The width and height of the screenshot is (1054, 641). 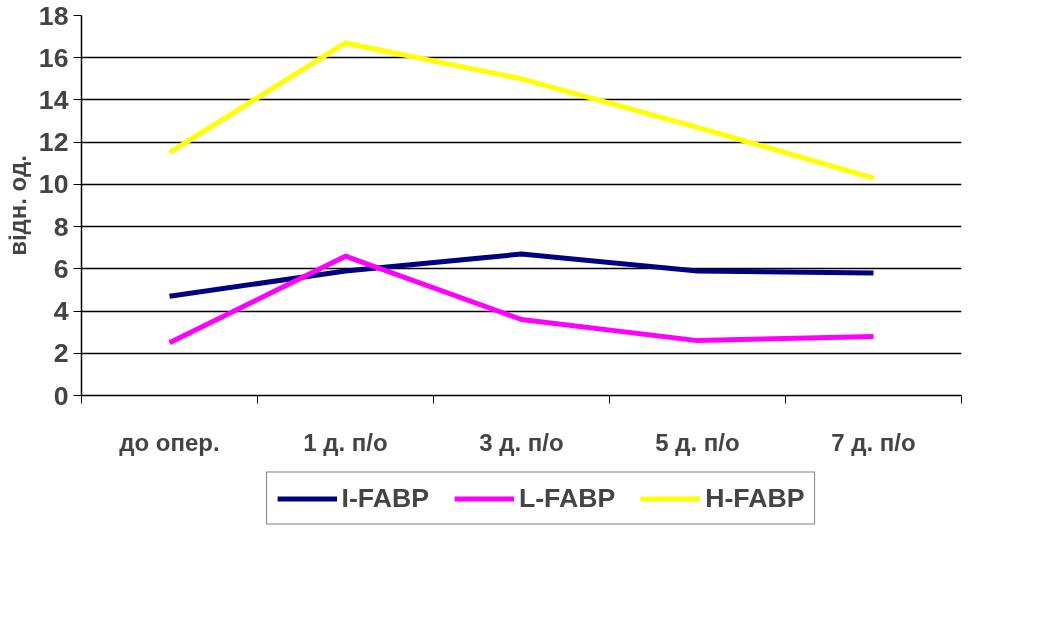 What do you see at coordinates (53, 15) in the screenshot?
I see `y-tick-label: 18` at bounding box center [53, 15].